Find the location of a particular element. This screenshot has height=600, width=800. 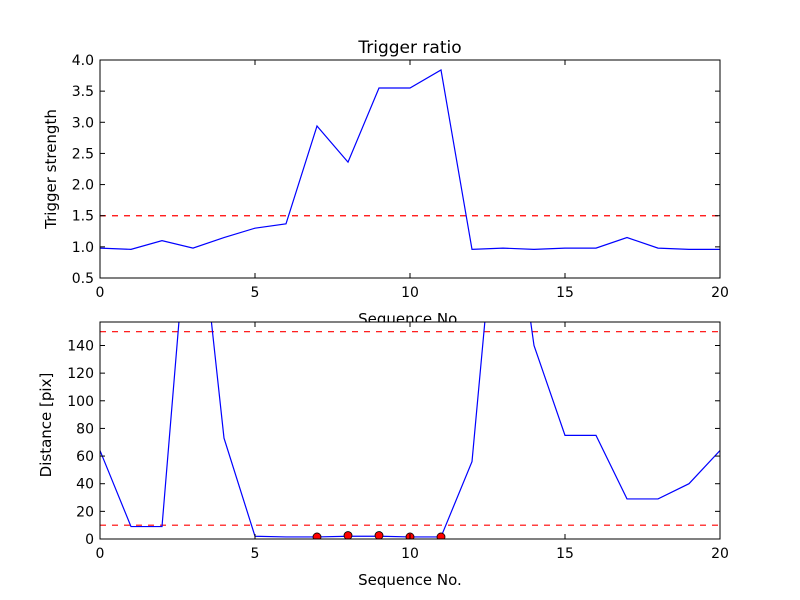

y-tick-label: 2.5 is located at coordinates (83, 154).